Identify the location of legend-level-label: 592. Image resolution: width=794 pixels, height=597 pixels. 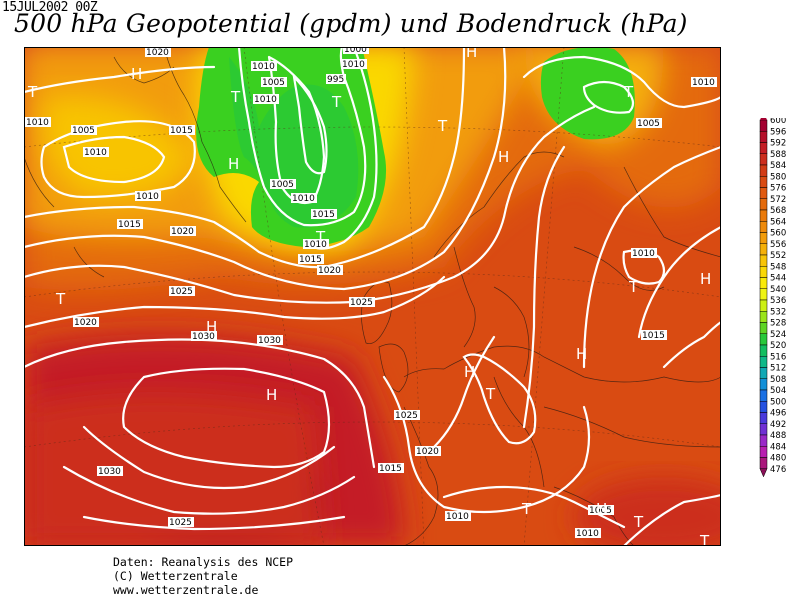
(778, 144).